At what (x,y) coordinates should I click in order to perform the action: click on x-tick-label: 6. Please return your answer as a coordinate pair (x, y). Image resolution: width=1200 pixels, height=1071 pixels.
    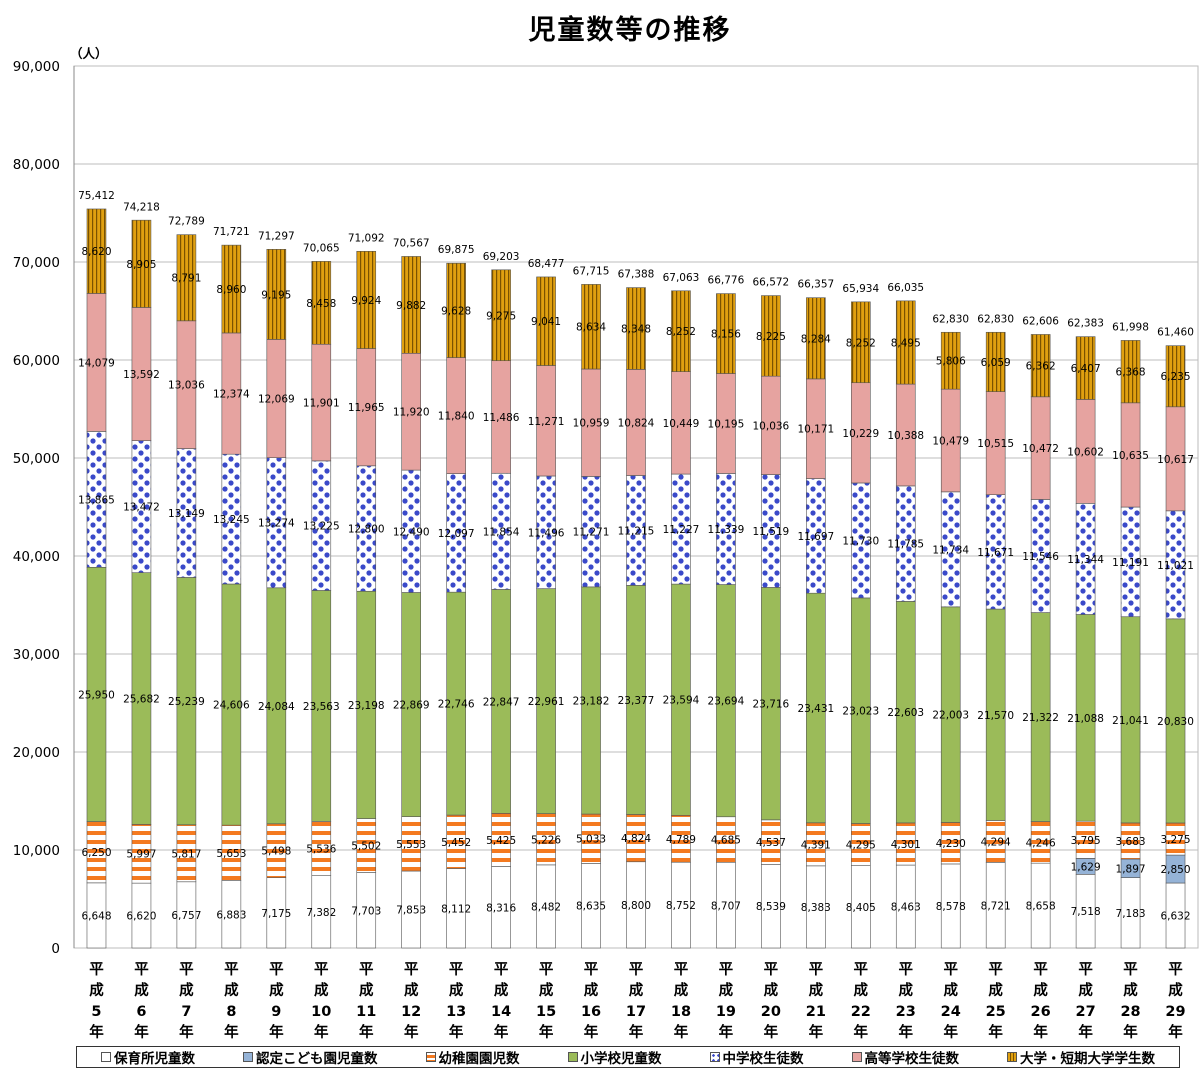
    Looking at the image, I should click on (141, 1012).